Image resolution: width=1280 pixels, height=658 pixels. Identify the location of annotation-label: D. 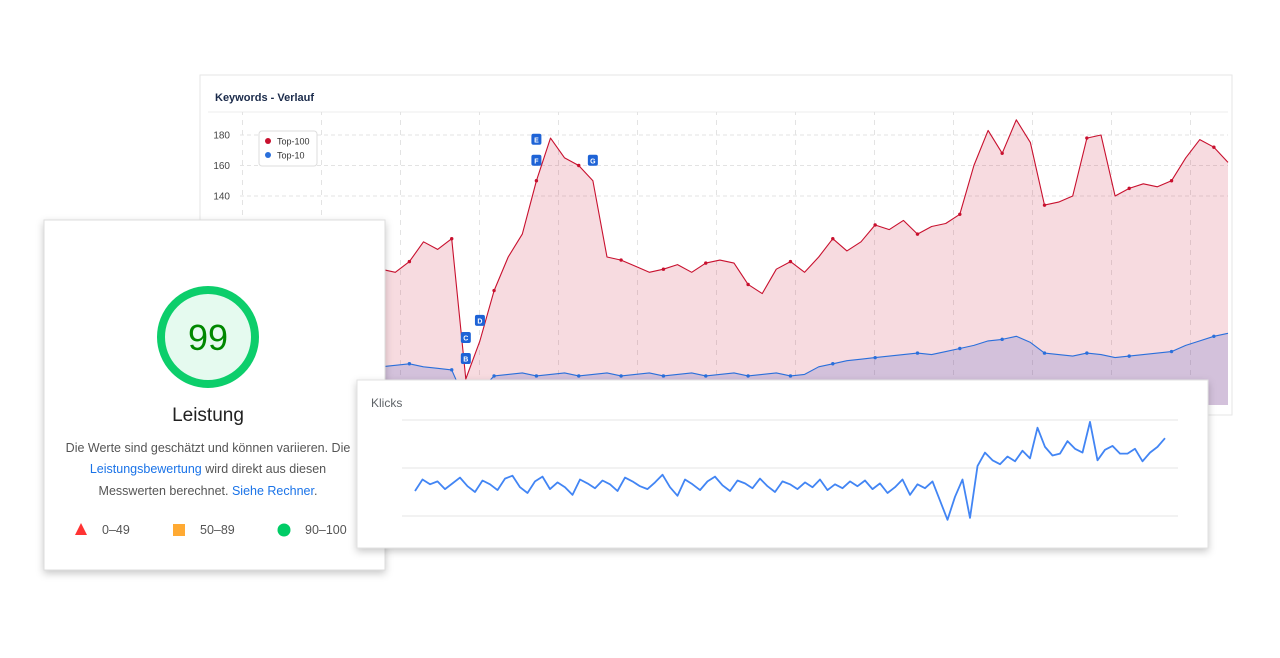
(479, 321).